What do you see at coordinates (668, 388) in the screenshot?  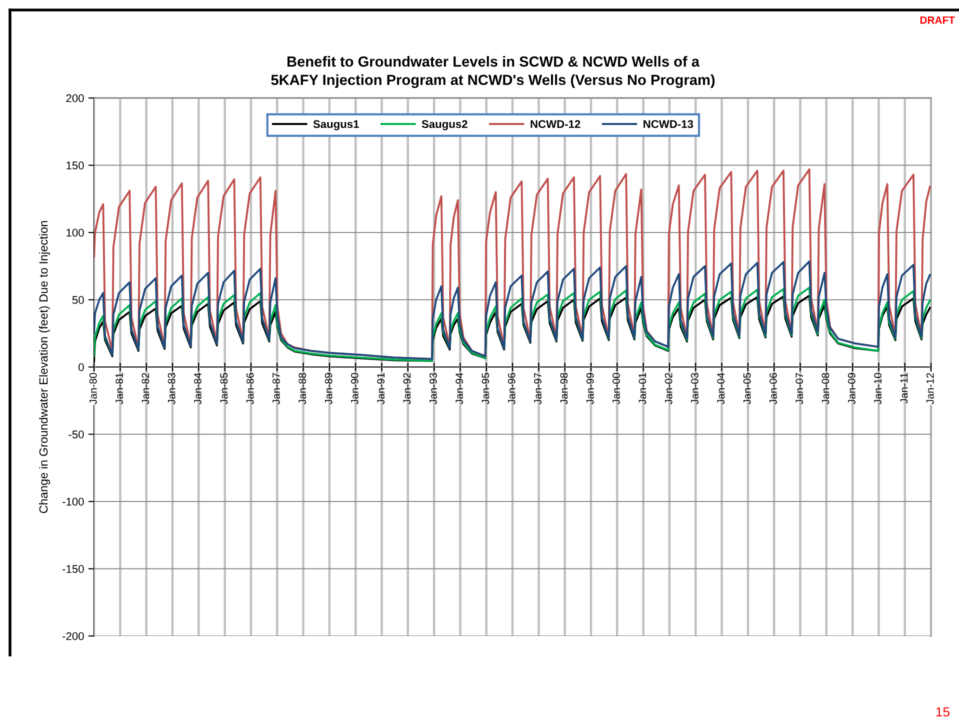 I see `x-tick-label: Jan-02` at bounding box center [668, 388].